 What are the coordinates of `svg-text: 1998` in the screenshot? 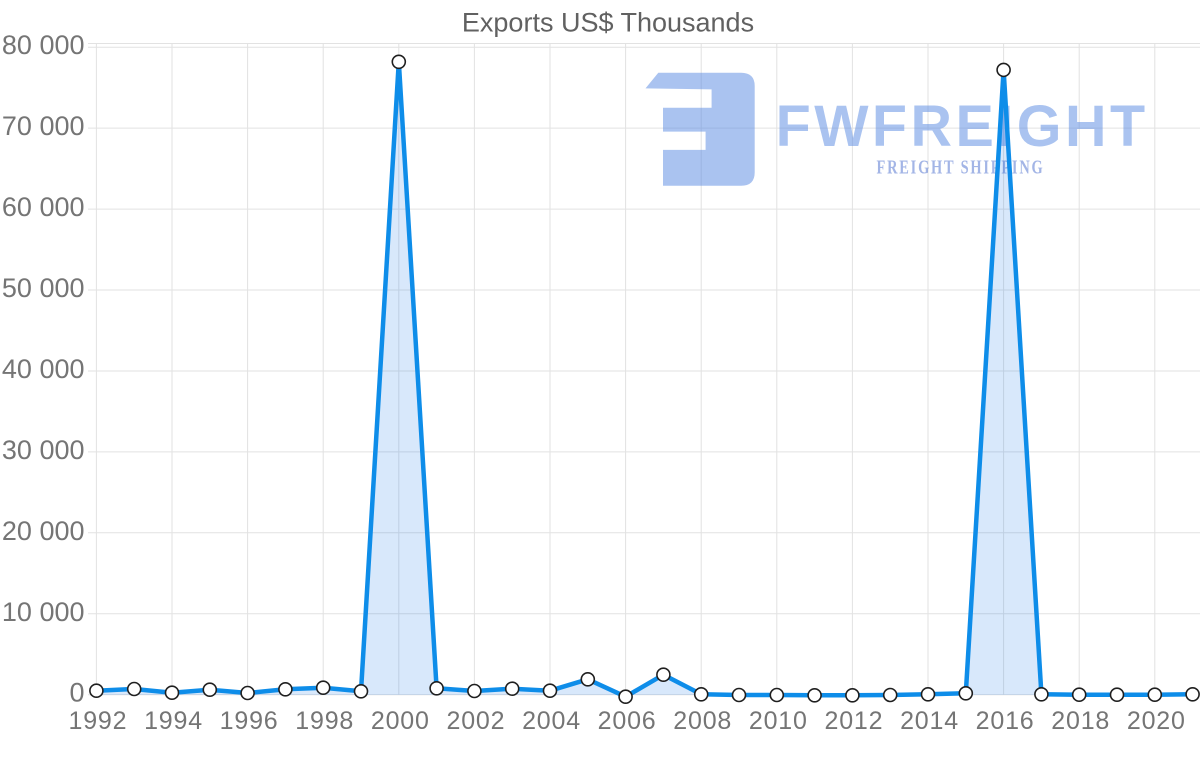 It's located at (324, 721).